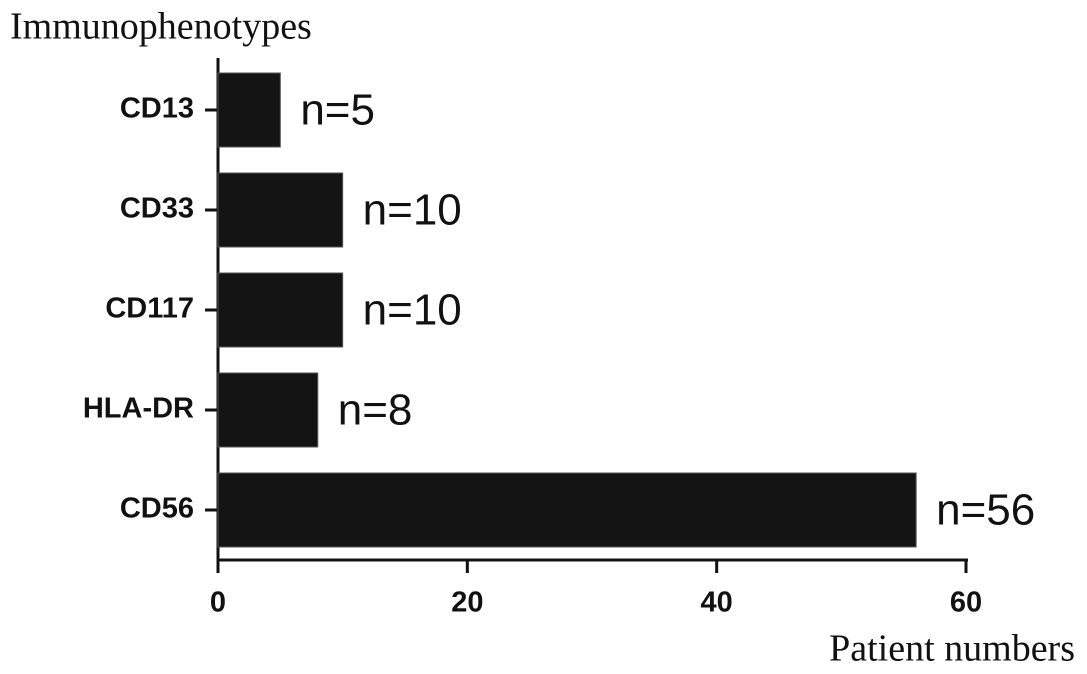  What do you see at coordinates (157, 509) in the screenshot?
I see `y-tick-label: CD56` at bounding box center [157, 509].